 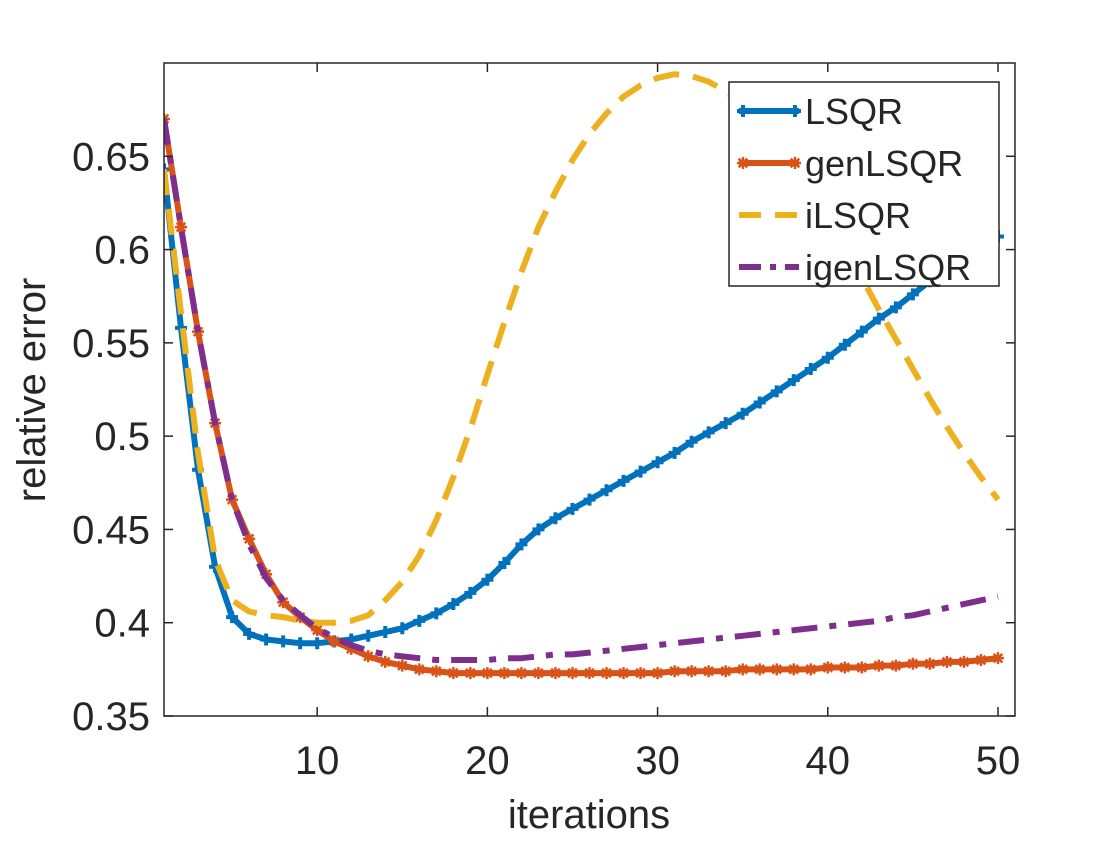 I want to click on y-tick-label: 0.45, so click(x=111, y=530).